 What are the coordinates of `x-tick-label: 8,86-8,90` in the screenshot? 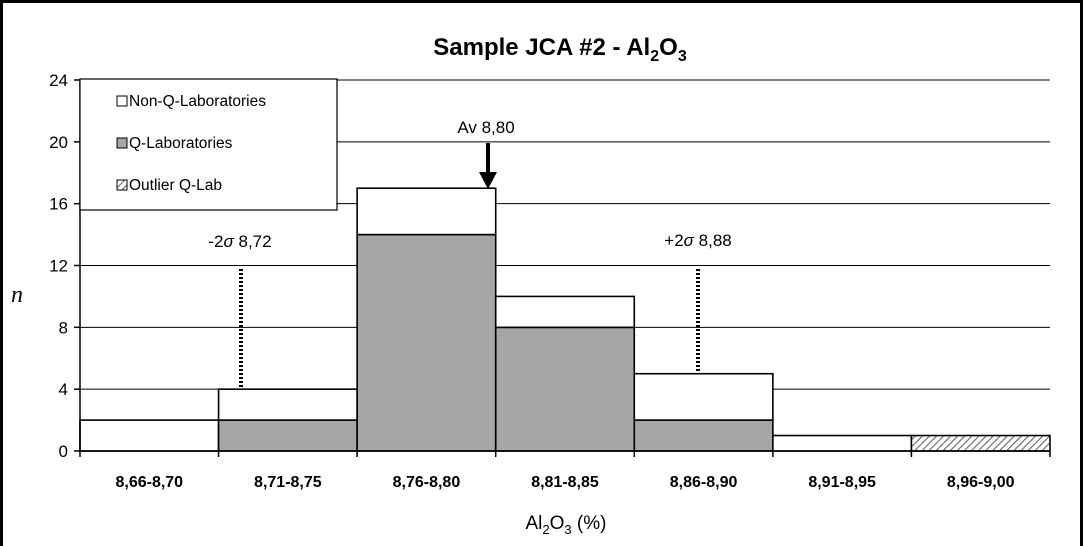 It's located at (704, 482).